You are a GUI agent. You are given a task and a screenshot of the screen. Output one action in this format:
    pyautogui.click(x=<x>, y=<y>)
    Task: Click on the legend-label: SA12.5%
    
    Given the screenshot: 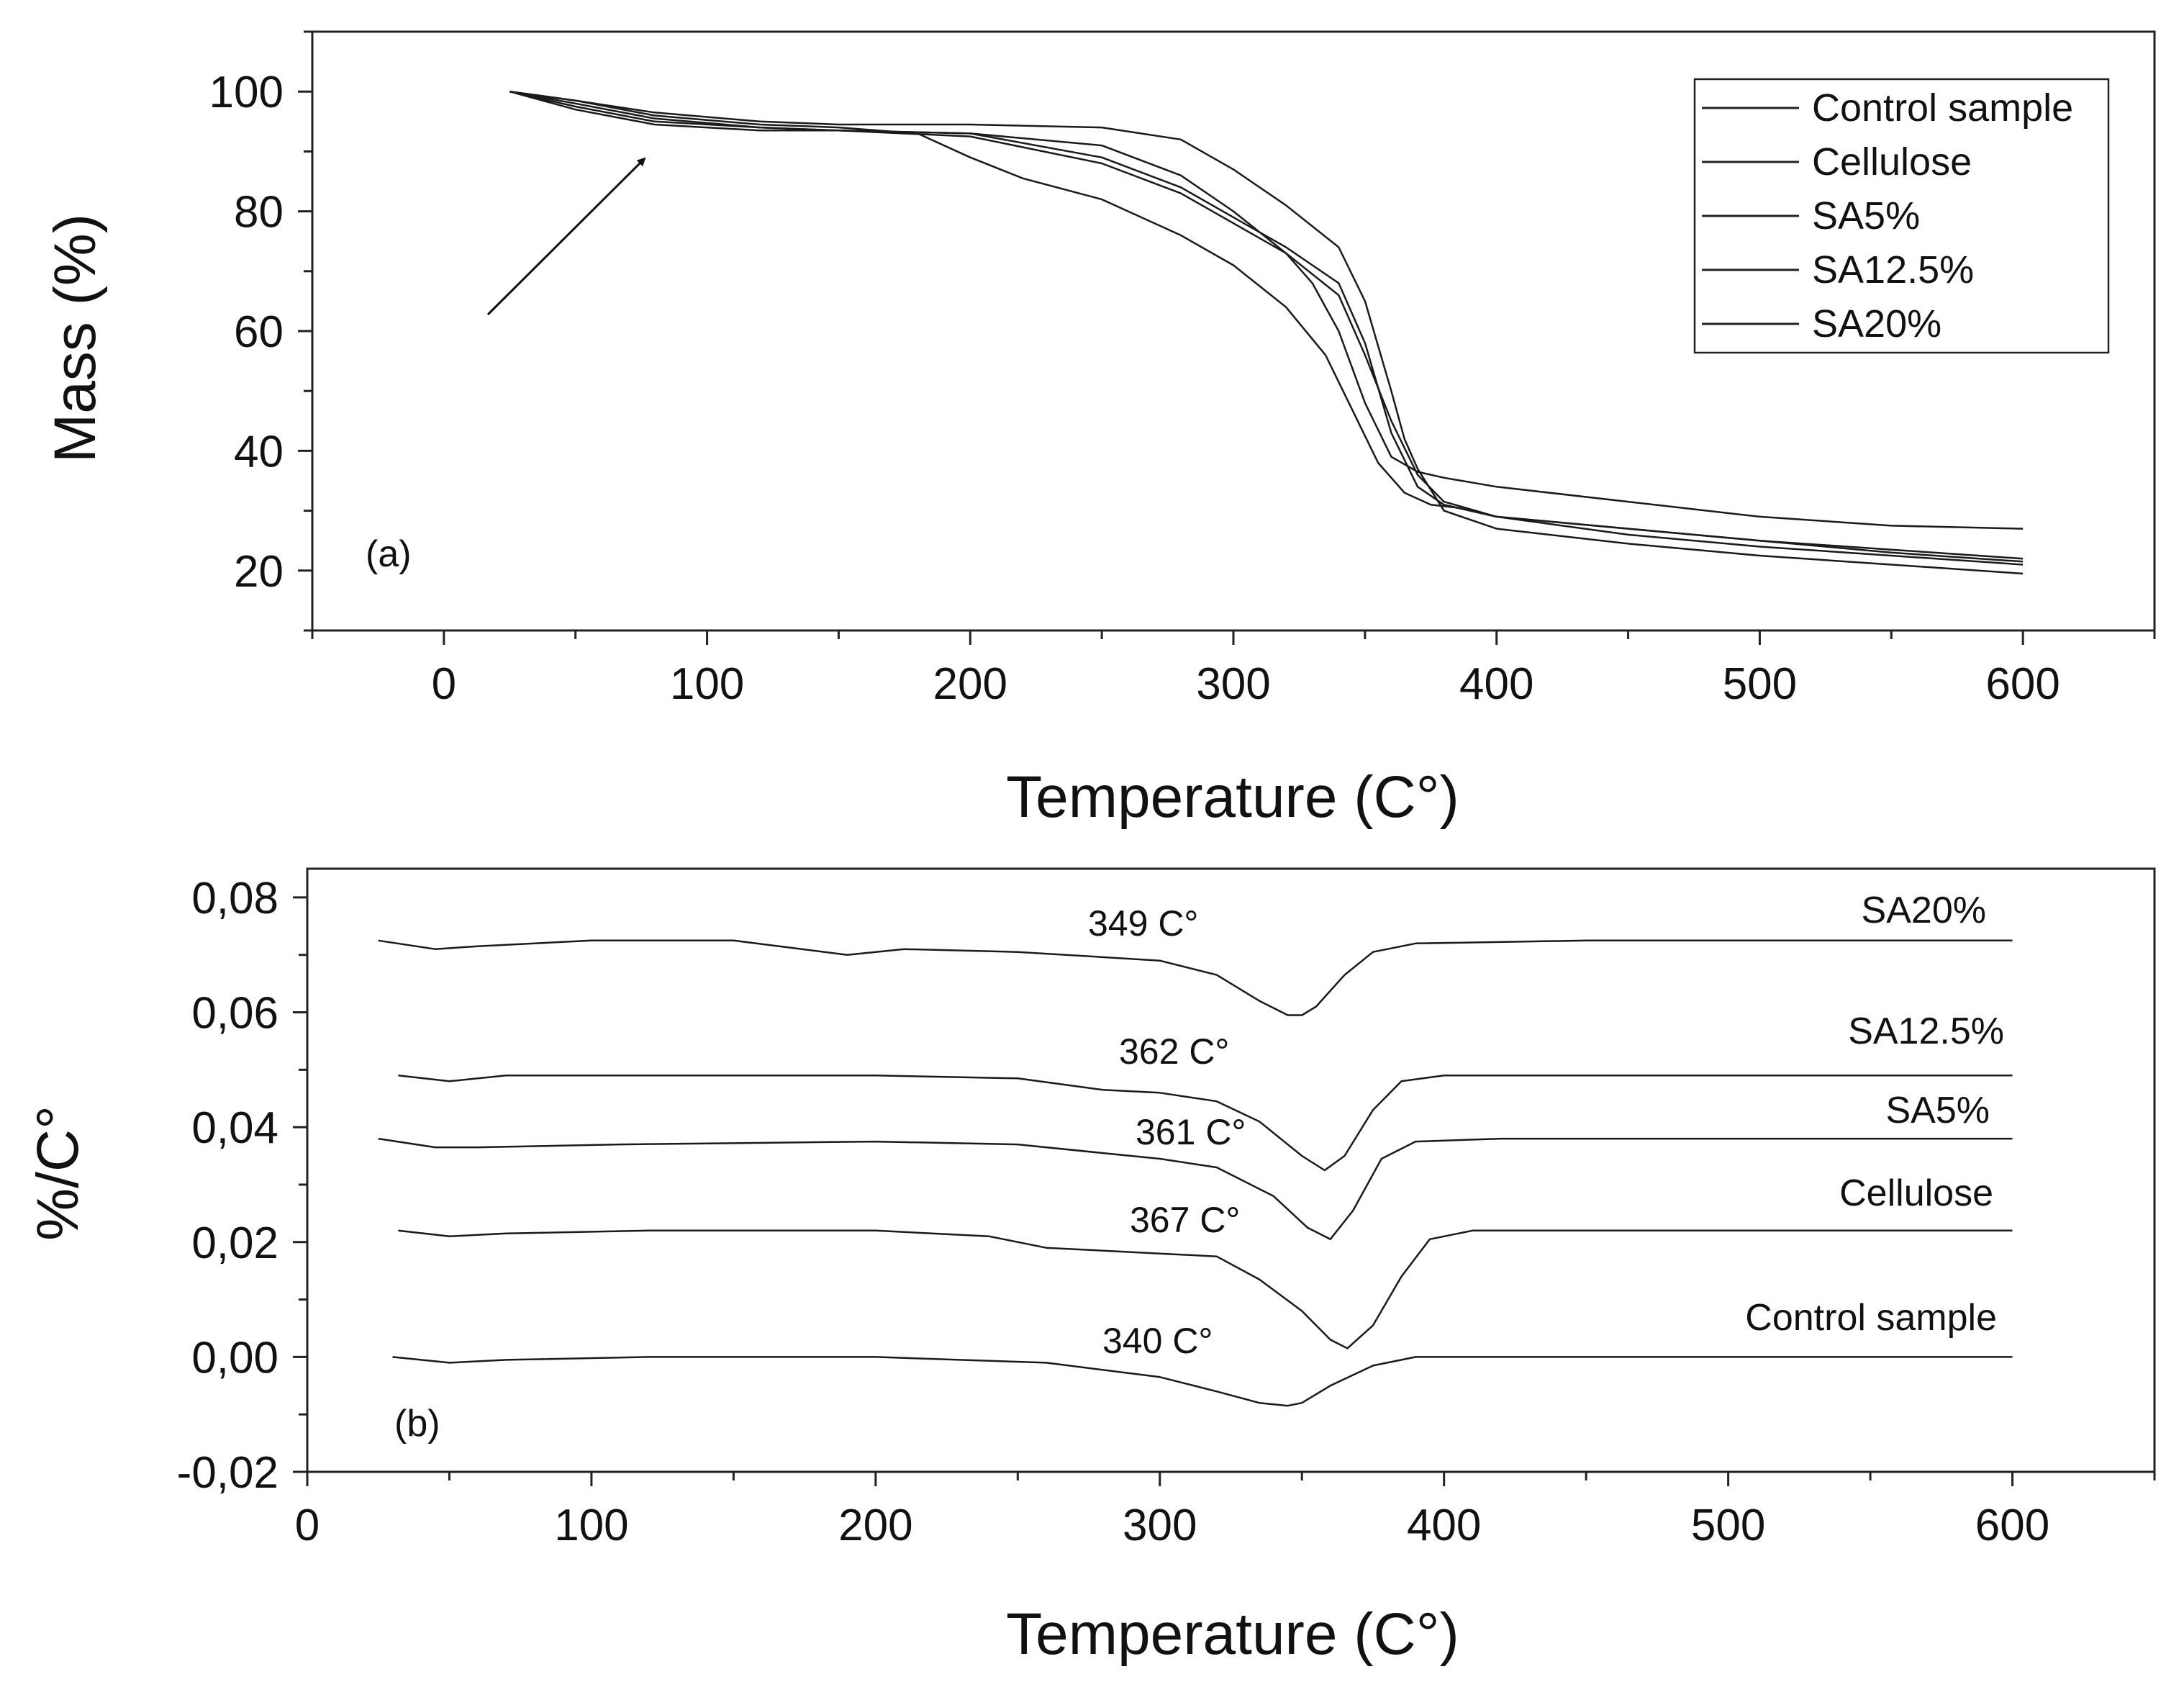 What is the action you would take?
    pyautogui.click(x=1893, y=269)
    